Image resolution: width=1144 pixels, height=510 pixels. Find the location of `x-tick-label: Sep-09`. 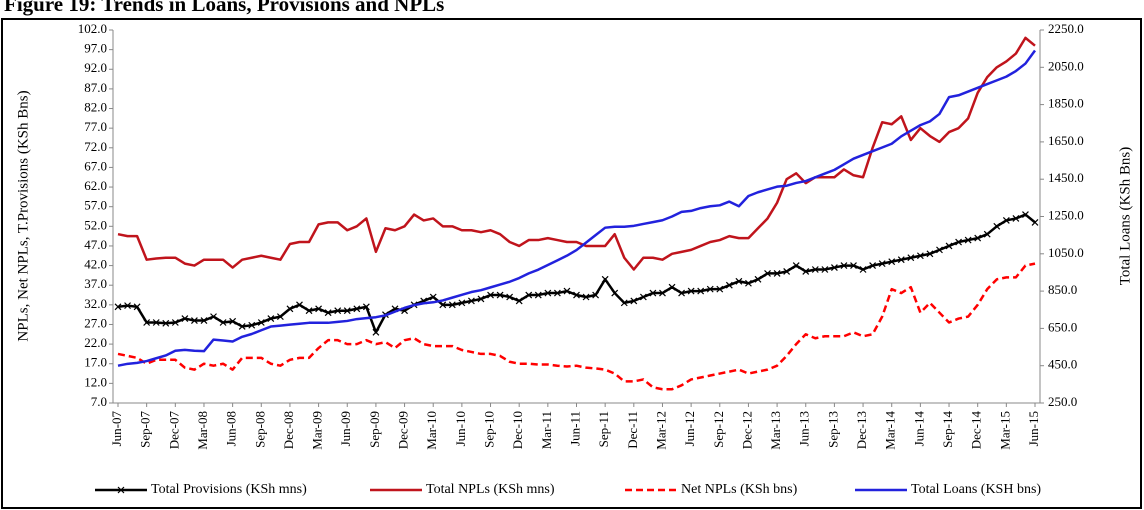

x-tick-label: Sep-09 is located at coordinates (374, 429).